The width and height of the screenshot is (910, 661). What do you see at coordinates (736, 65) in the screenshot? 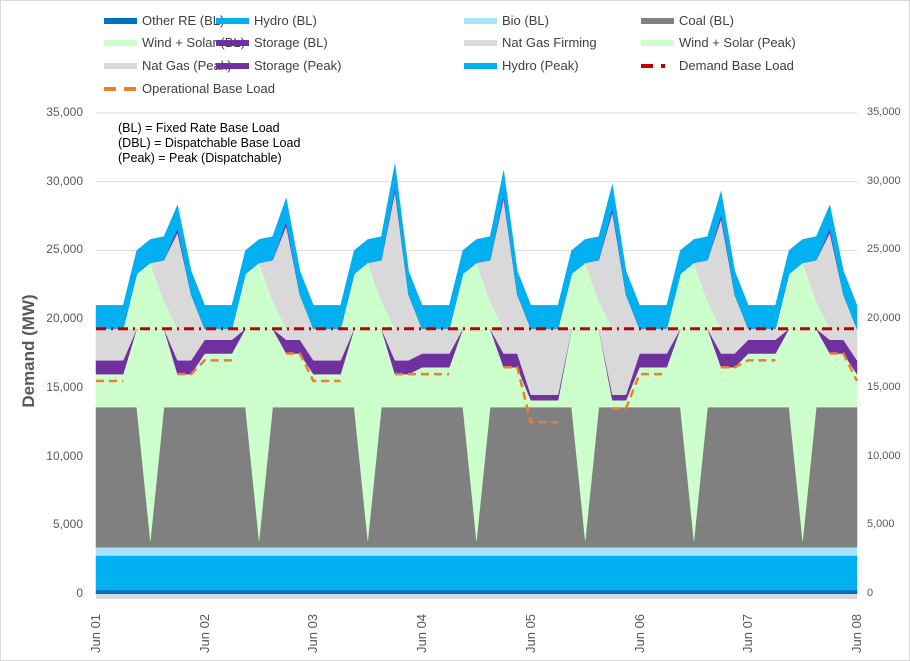
I see `legend-label: Demand Base Load` at bounding box center [736, 65].